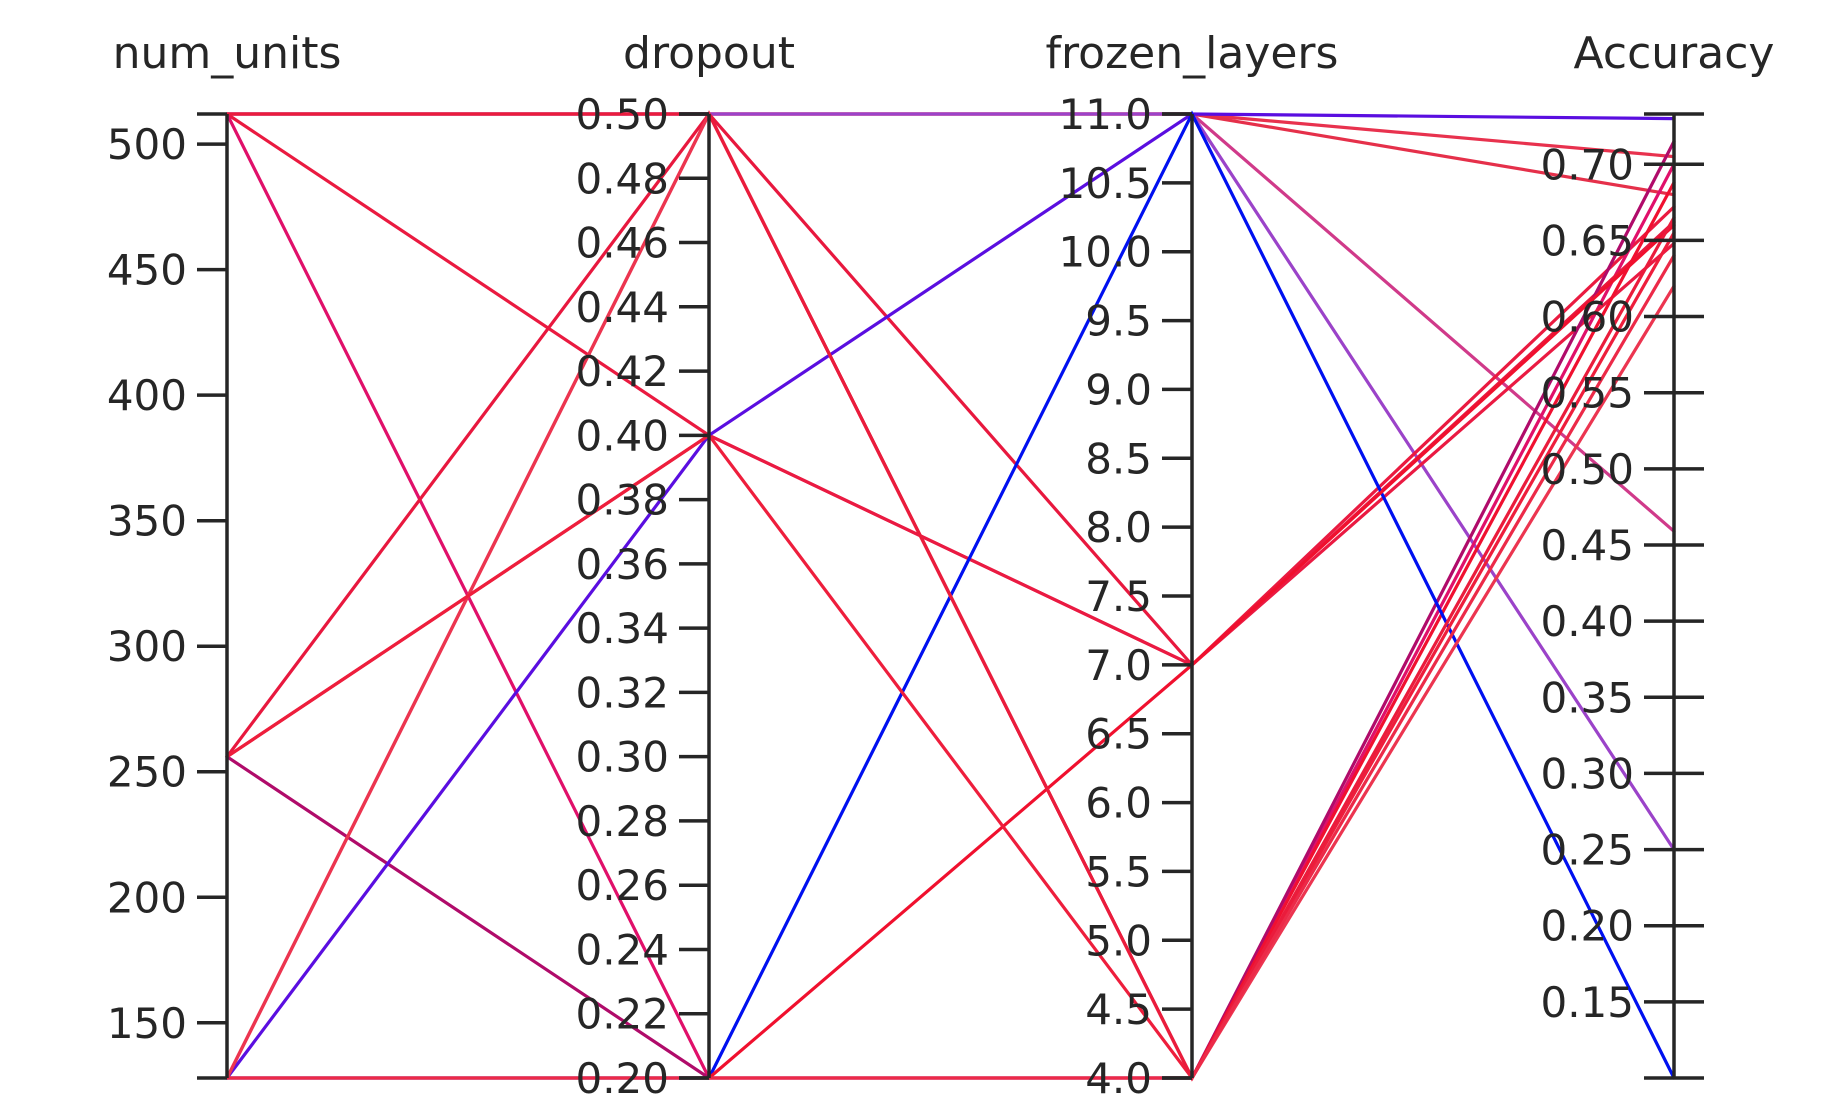 The width and height of the screenshot is (1830, 1111). I want to click on tick-label: 10.0, so click(1105, 252).